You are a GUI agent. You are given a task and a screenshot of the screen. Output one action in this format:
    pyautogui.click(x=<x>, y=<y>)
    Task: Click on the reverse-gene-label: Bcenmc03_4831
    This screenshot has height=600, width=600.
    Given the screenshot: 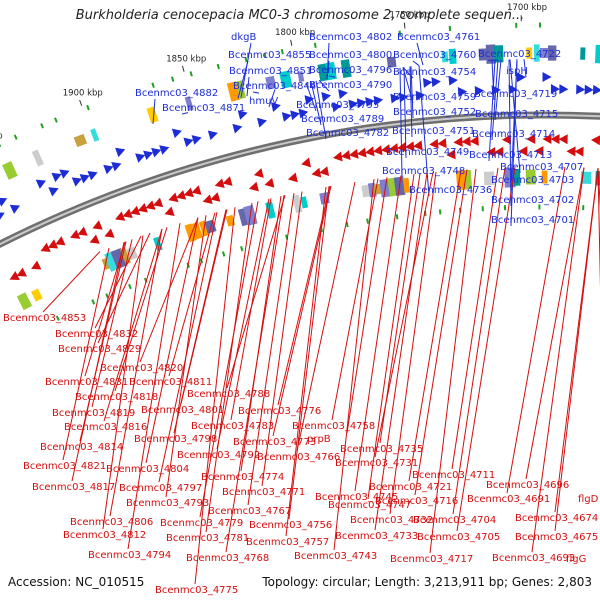 What is the action you would take?
    pyautogui.click(x=86, y=382)
    